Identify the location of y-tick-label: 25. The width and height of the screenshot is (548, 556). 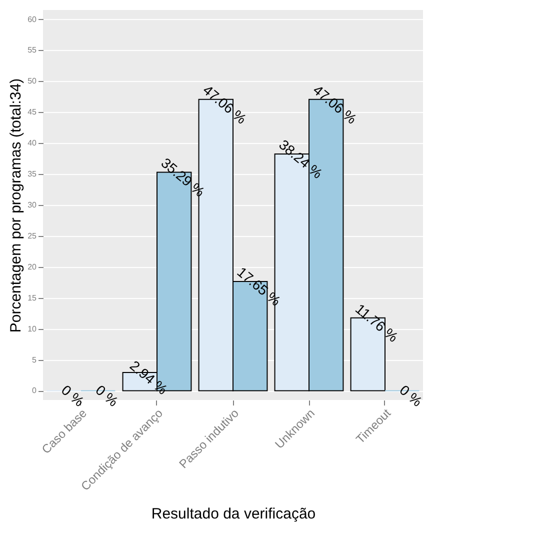
(33, 235).